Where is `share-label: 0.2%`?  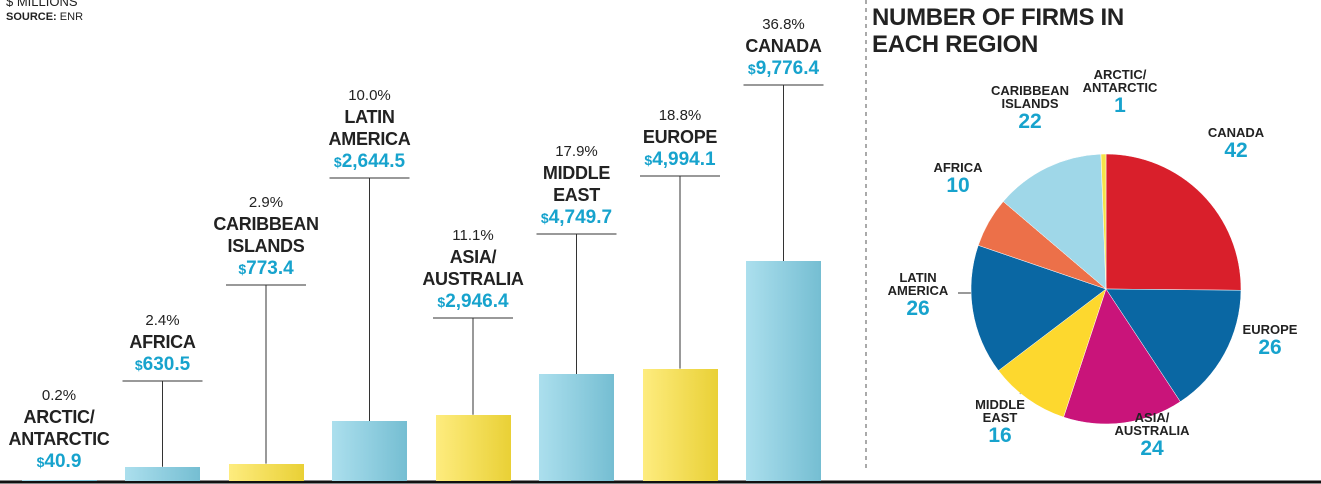 share-label: 0.2% is located at coordinates (59, 395).